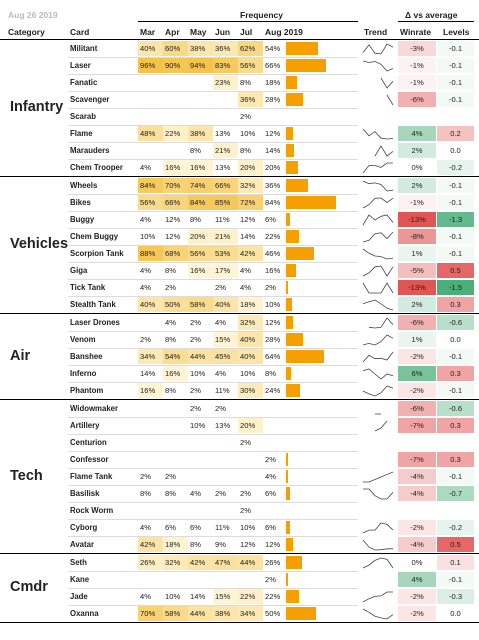  What do you see at coordinates (417, 167) in the screenshot?
I see `winrate-cell: 0%` at bounding box center [417, 167].